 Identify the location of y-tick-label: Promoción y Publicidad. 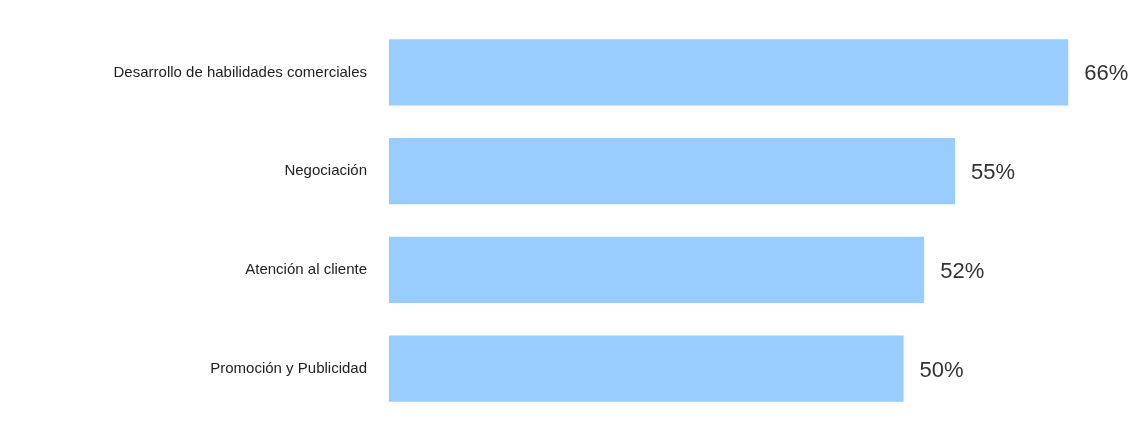
(288, 367).